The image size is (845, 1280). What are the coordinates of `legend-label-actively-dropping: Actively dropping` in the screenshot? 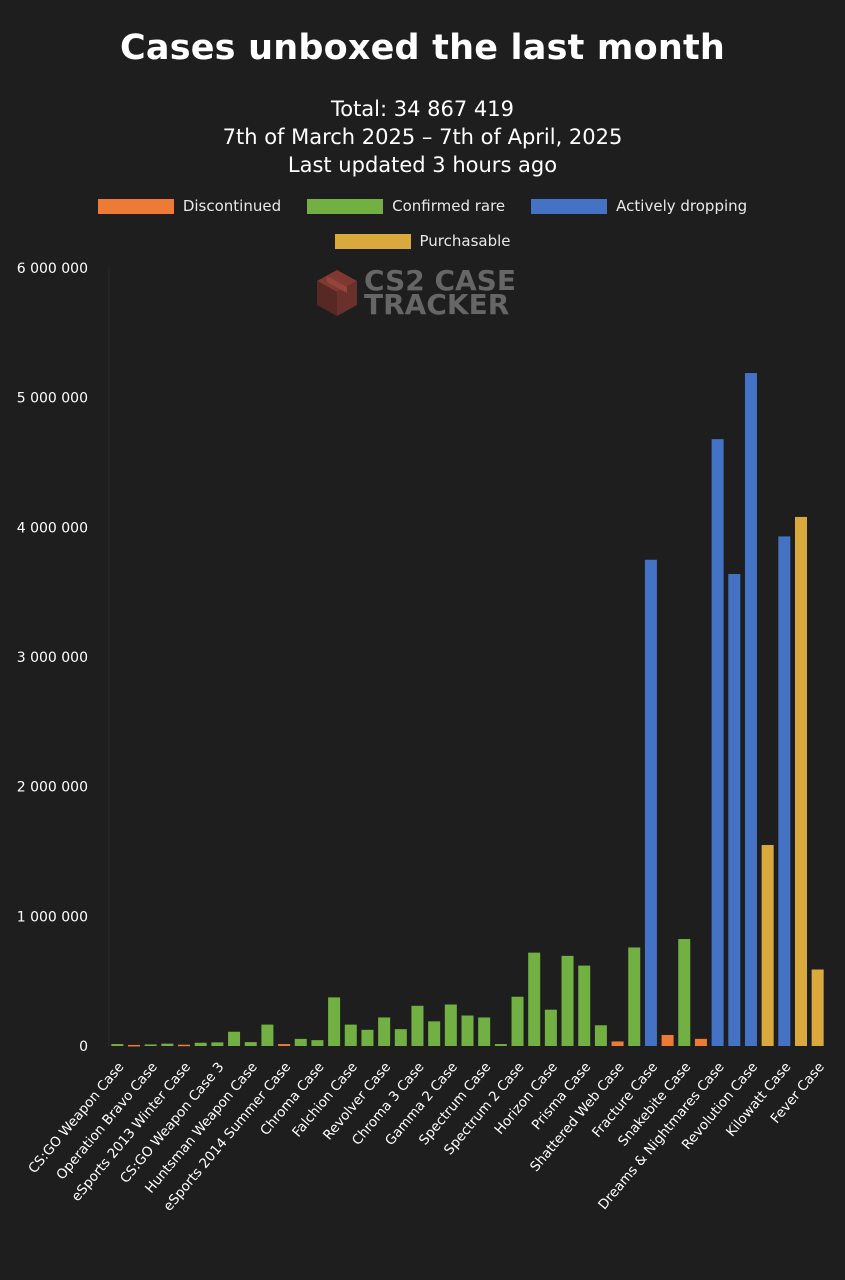 It's located at (682, 206).